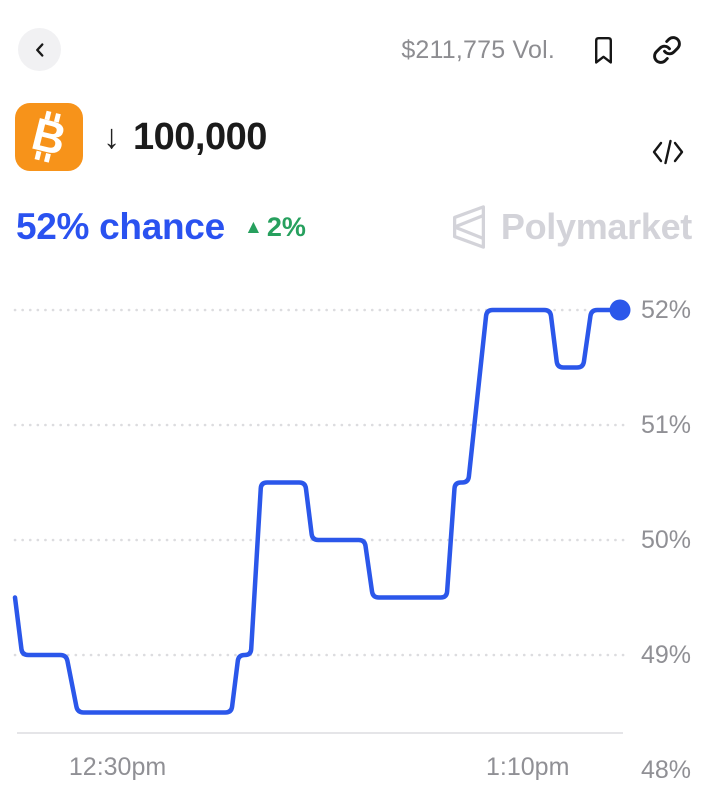 The height and width of the screenshot is (800, 709). I want to click on bitcoin-icon: B, so click(49, 137).